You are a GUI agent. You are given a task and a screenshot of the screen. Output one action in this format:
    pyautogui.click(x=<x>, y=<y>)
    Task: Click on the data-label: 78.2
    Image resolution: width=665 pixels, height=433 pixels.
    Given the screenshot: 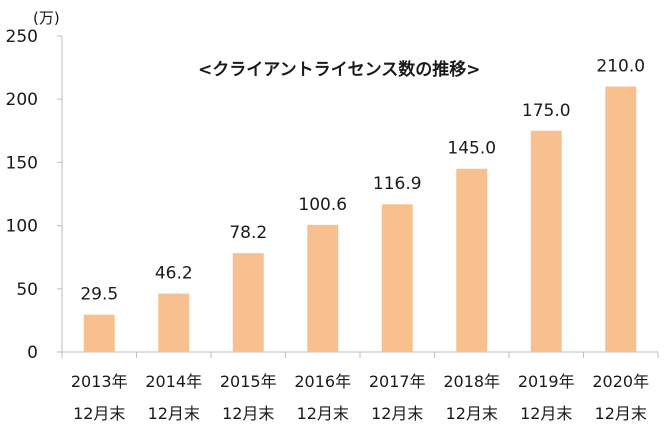 What is the action you would take?
    pyautogui.click(x=248, y=233)
    